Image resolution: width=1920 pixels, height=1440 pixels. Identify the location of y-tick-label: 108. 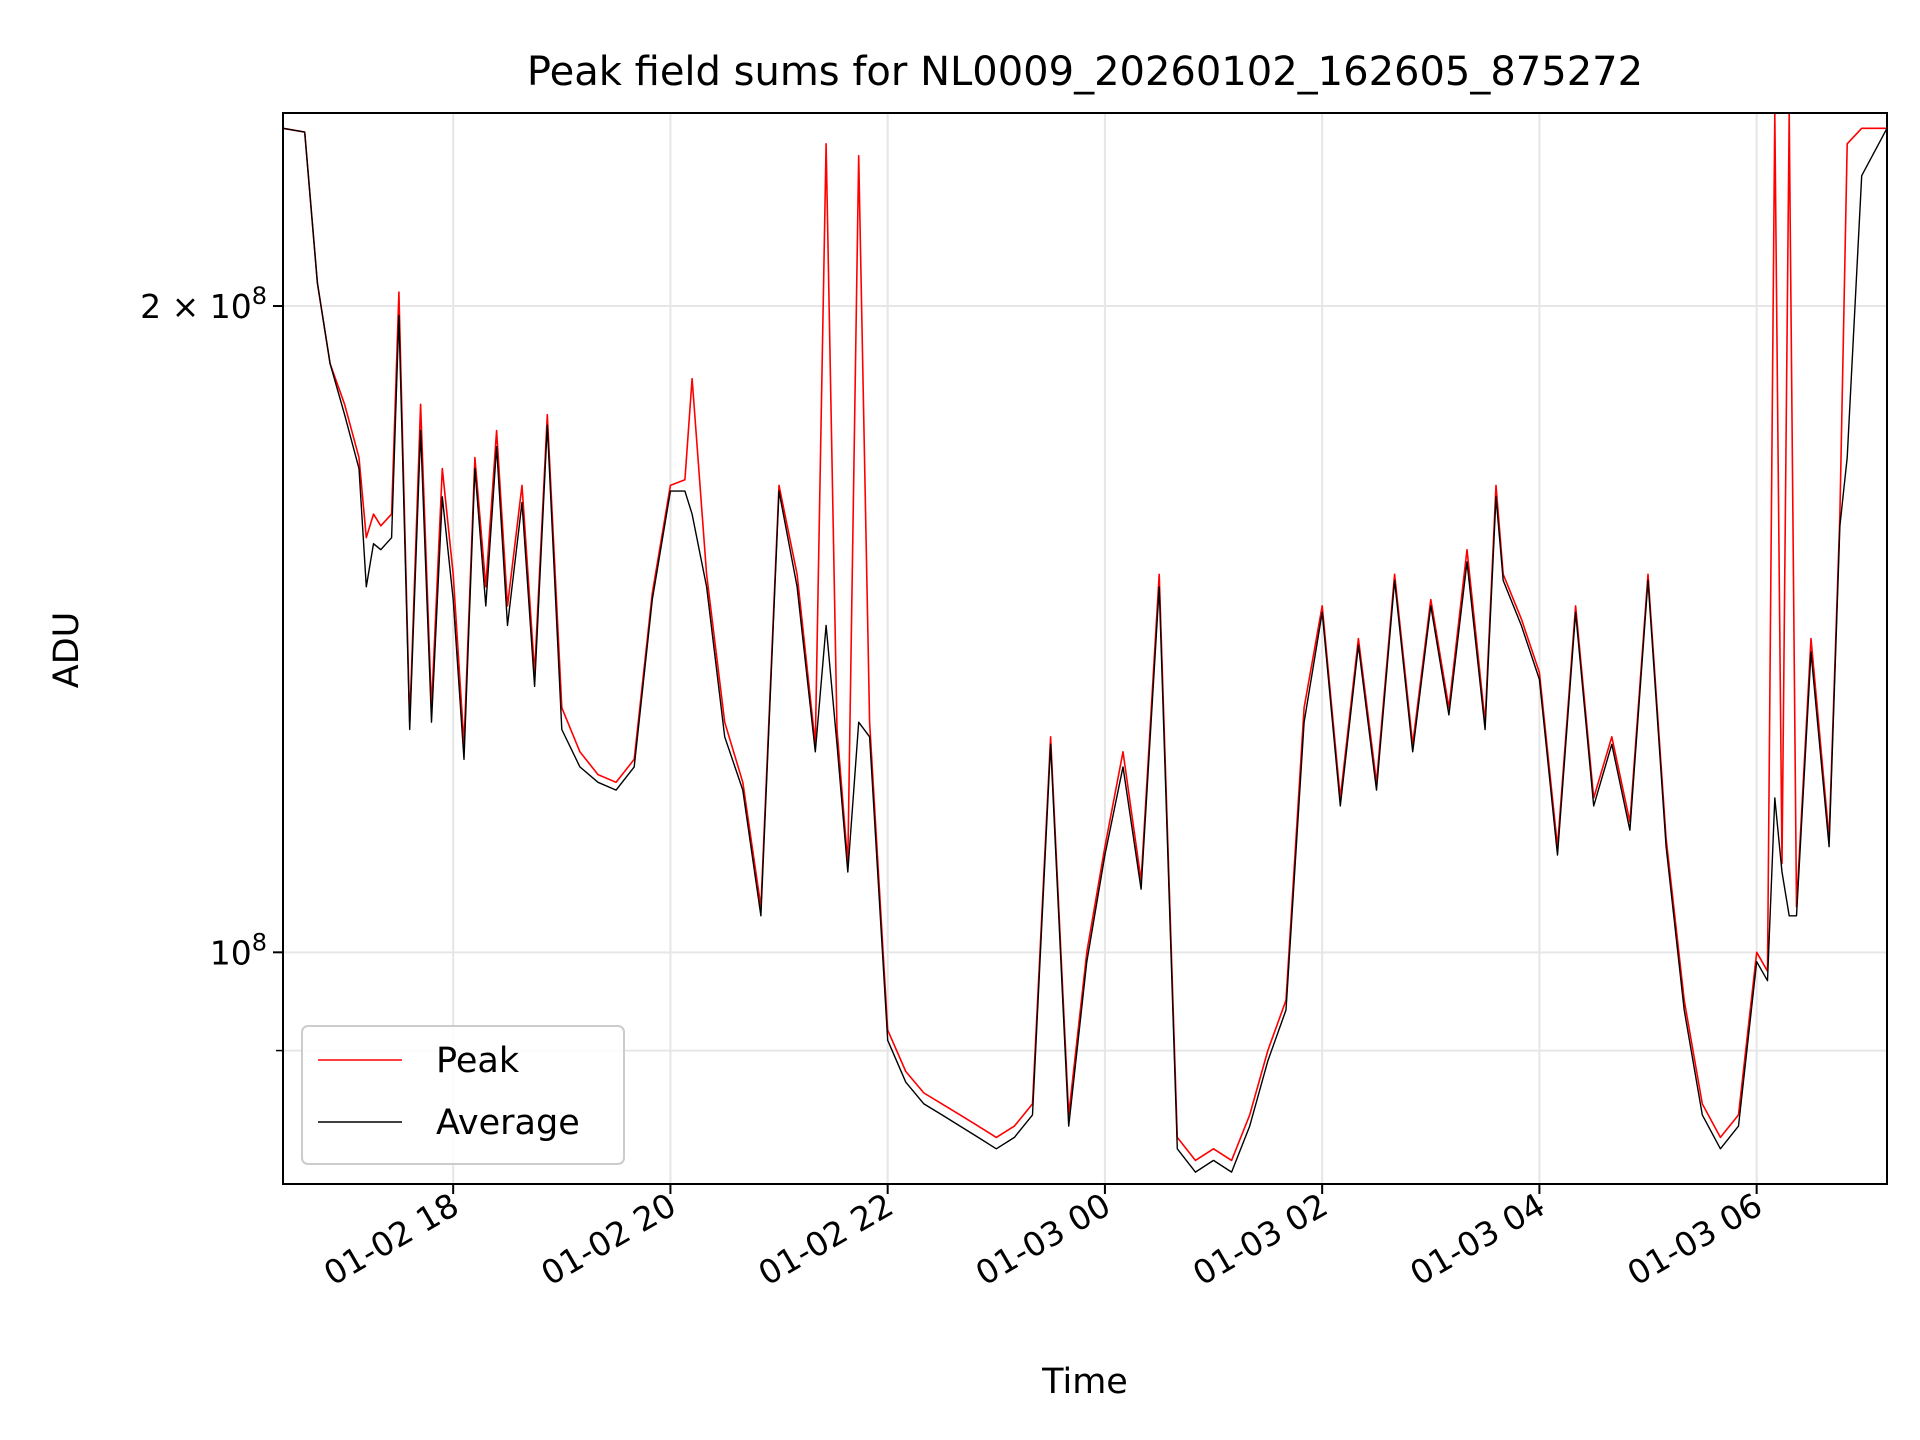
(238, 950).